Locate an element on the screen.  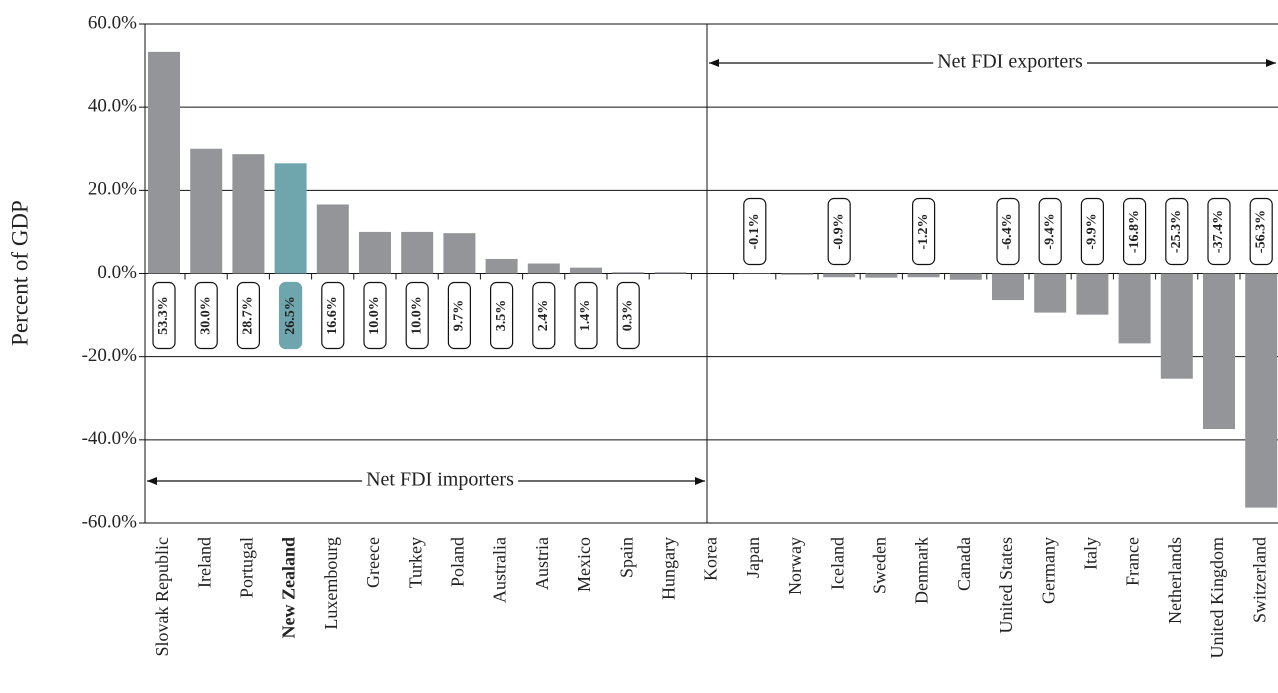
x-tick-label: Ireland is located at coordinates (204, 562).